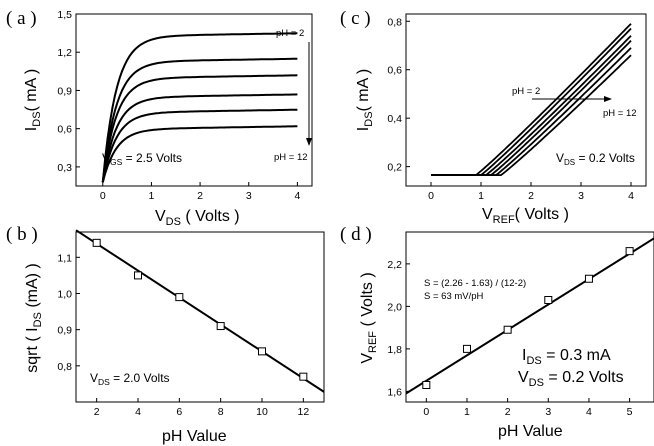 The image size is (654, 446). What do you see at coordinates (33, 100) in the screenshot?
I see `panel-a-ylabel: IDS( mA )` at bounding box center [33, 100].